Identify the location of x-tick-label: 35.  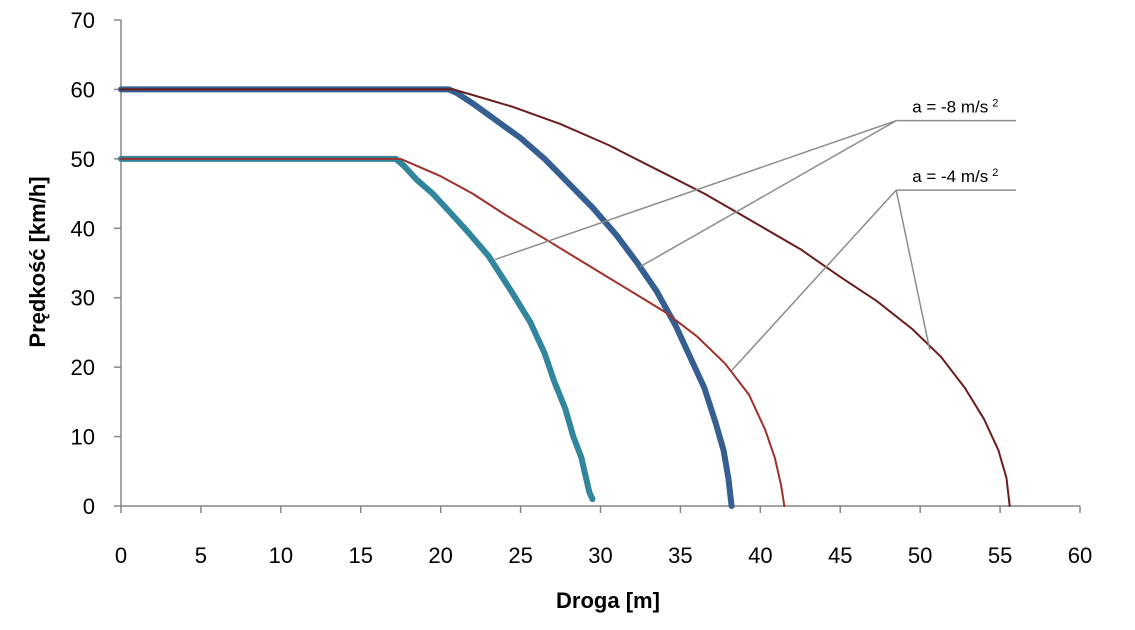
(680, 555).